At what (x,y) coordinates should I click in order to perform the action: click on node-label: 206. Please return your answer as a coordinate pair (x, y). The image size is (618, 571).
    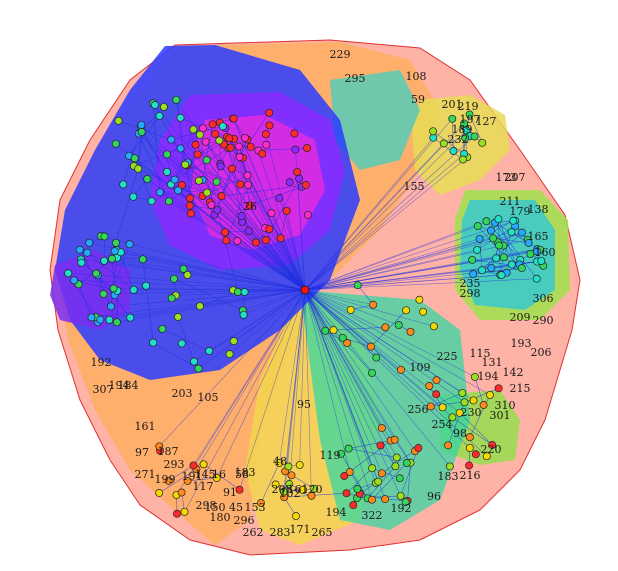
    Looking at the image, I should click on (541, 352).